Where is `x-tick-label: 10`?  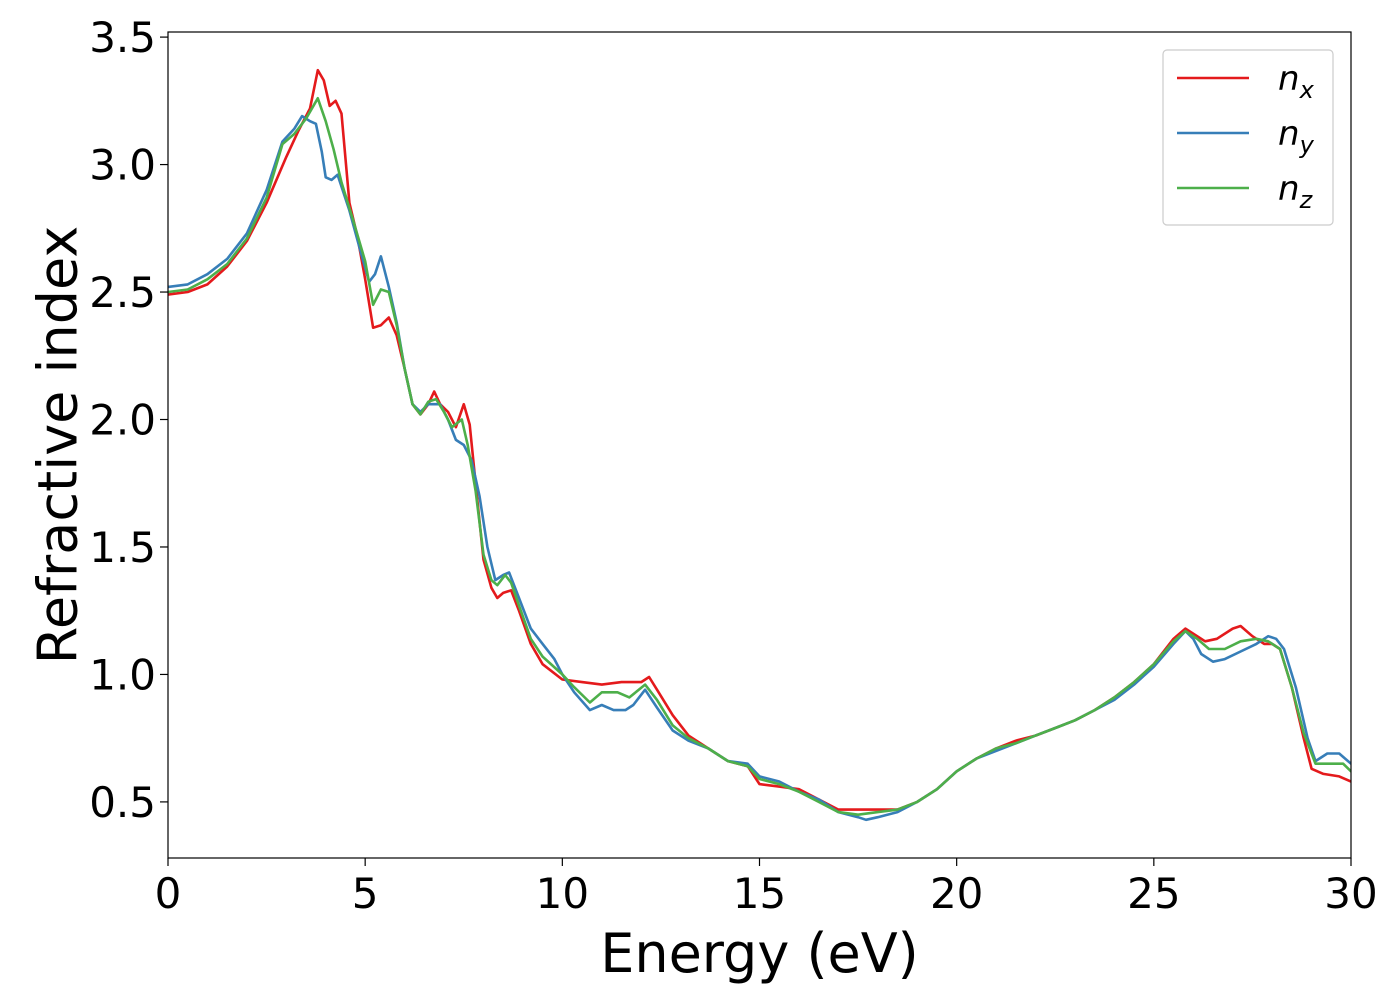 x-tick-label: 10 is located at coordinates (562, 893).